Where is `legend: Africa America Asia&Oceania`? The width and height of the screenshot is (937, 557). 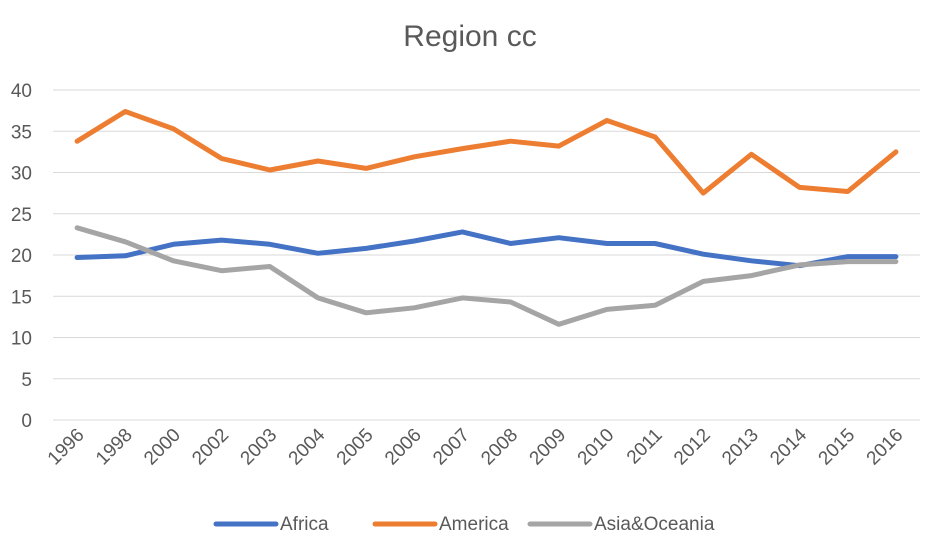 legend: Africa America Asia&Oceania is located at coordinates (464, 524).